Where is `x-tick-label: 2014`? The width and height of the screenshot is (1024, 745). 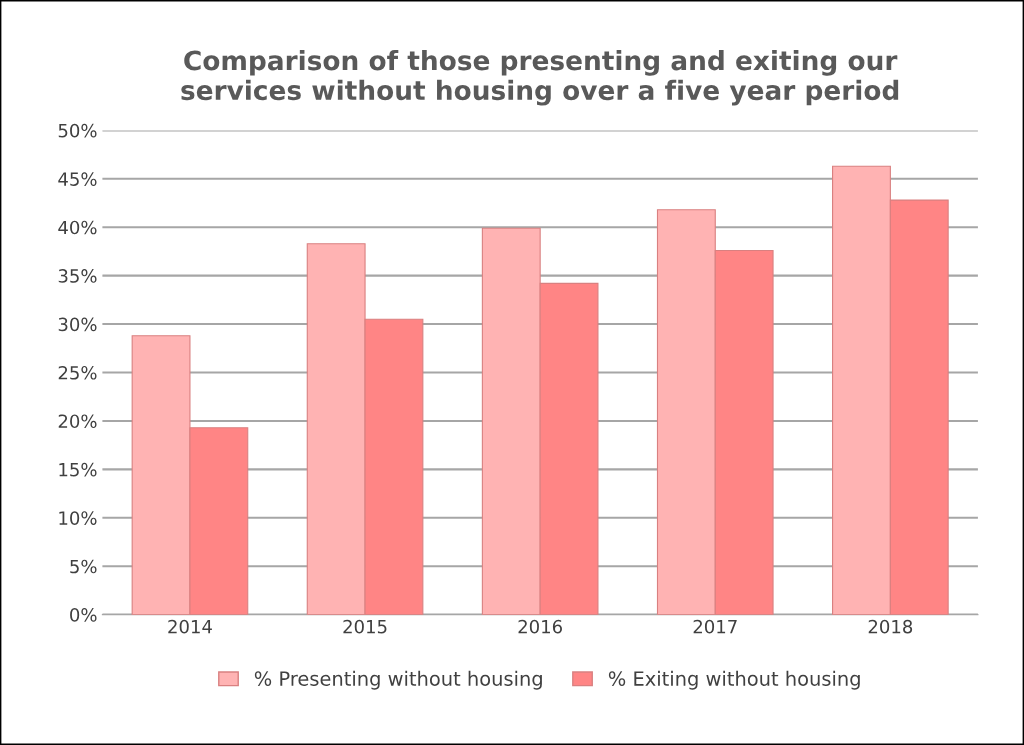 x-tick-label: 2014 is located at coordinates (190, 626).